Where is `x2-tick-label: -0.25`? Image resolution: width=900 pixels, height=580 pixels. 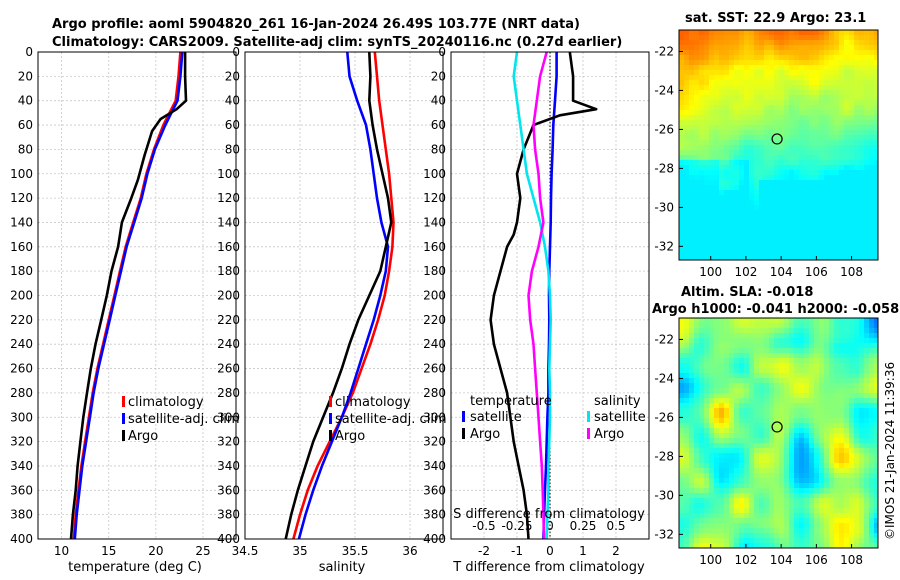 x2-tick-label: -0.25 is located at coordinates (516, 526).